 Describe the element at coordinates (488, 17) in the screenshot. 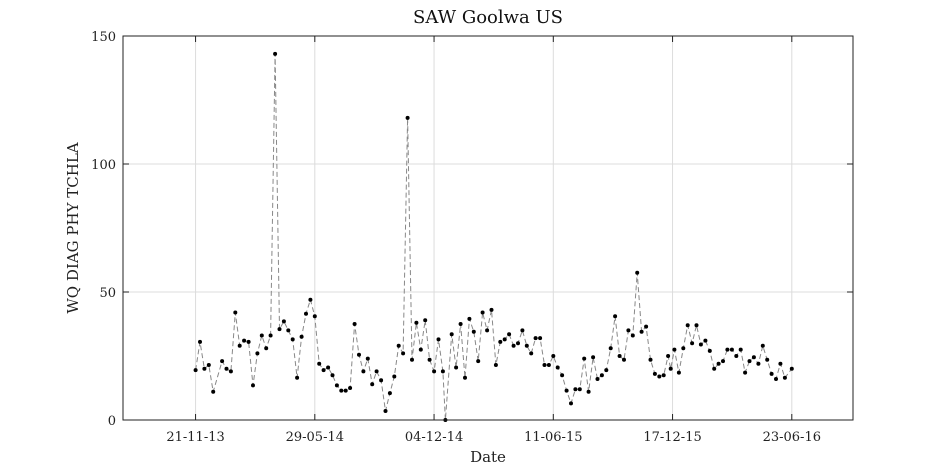

I see `chart-title: SAW Goolwa US` at that location.